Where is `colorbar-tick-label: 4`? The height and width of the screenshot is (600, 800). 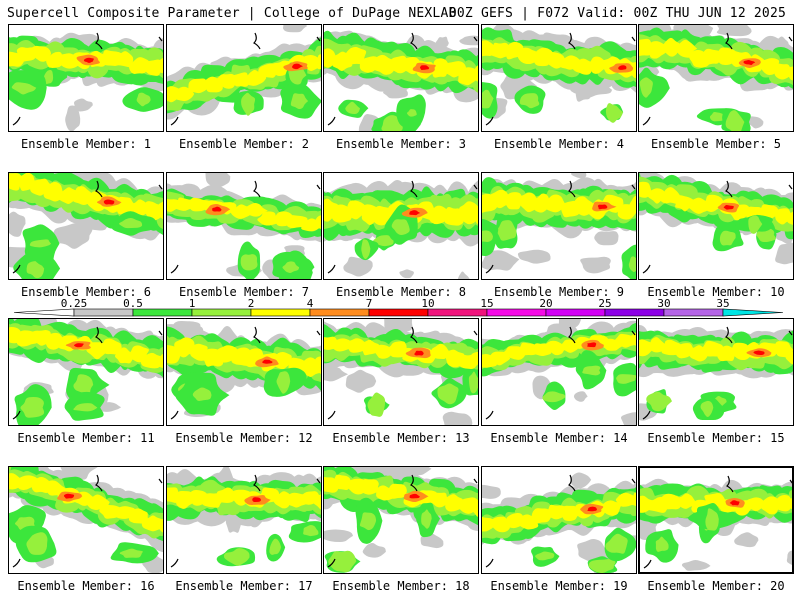 colorbar-tick-label: 4 is located at coordinates (310, 304).